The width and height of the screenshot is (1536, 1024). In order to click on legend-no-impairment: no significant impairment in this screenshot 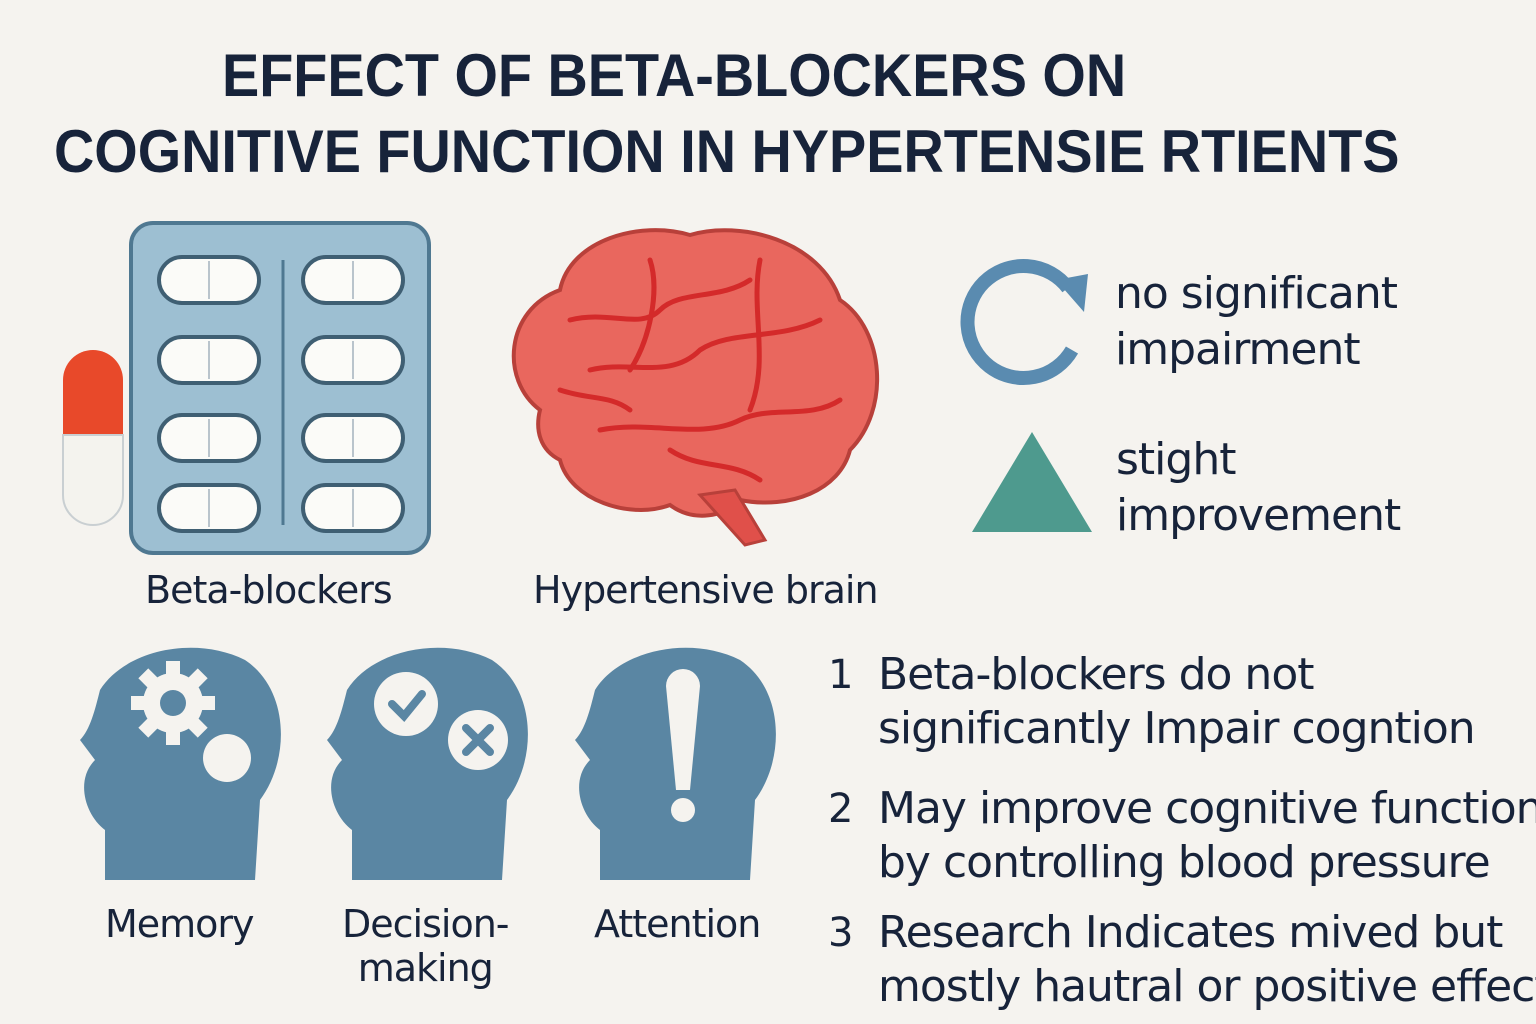, I will do `click(1256, 322)`.